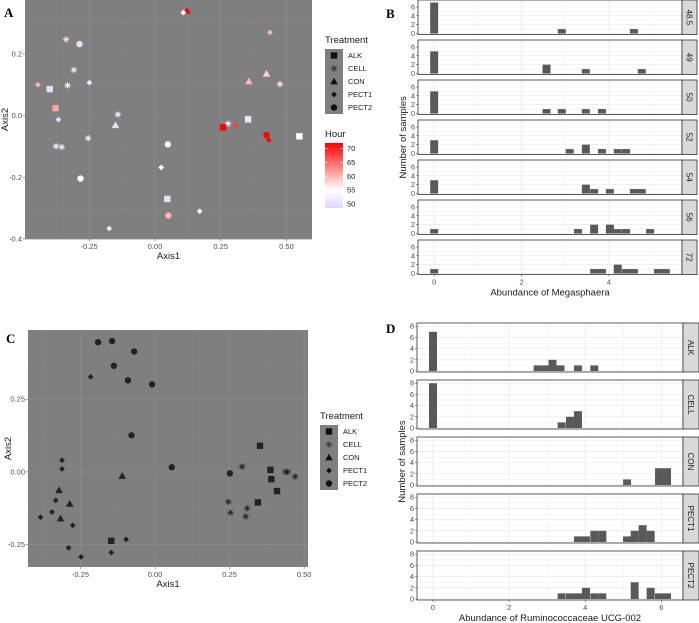  Describe the element at coordinates (343, 450) in the screenshot. I see `treatment-legend: Treatment ALK CELL CON PECT1 PECT2` at that location.